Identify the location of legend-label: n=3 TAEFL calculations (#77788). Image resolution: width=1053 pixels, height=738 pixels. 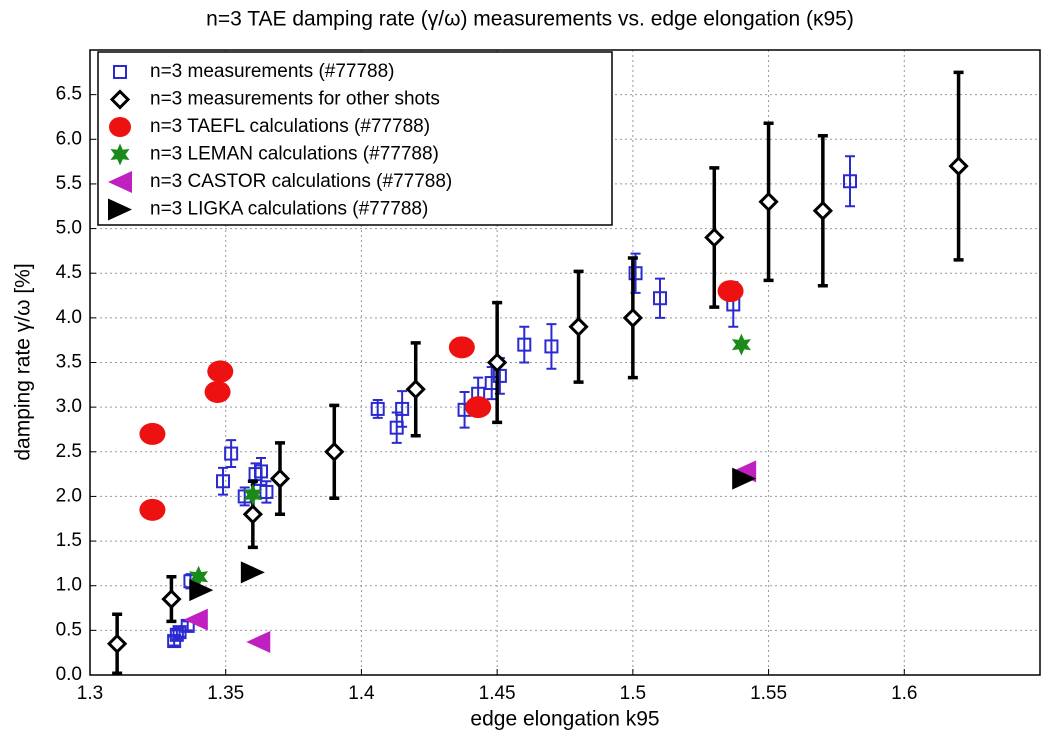
(290, 126).